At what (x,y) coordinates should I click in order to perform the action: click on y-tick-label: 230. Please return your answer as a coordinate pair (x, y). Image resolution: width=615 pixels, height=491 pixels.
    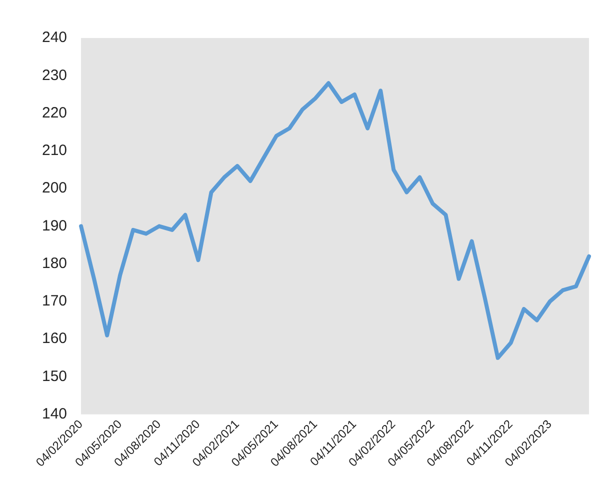
    Looking at the image, I should click on (55, 75).